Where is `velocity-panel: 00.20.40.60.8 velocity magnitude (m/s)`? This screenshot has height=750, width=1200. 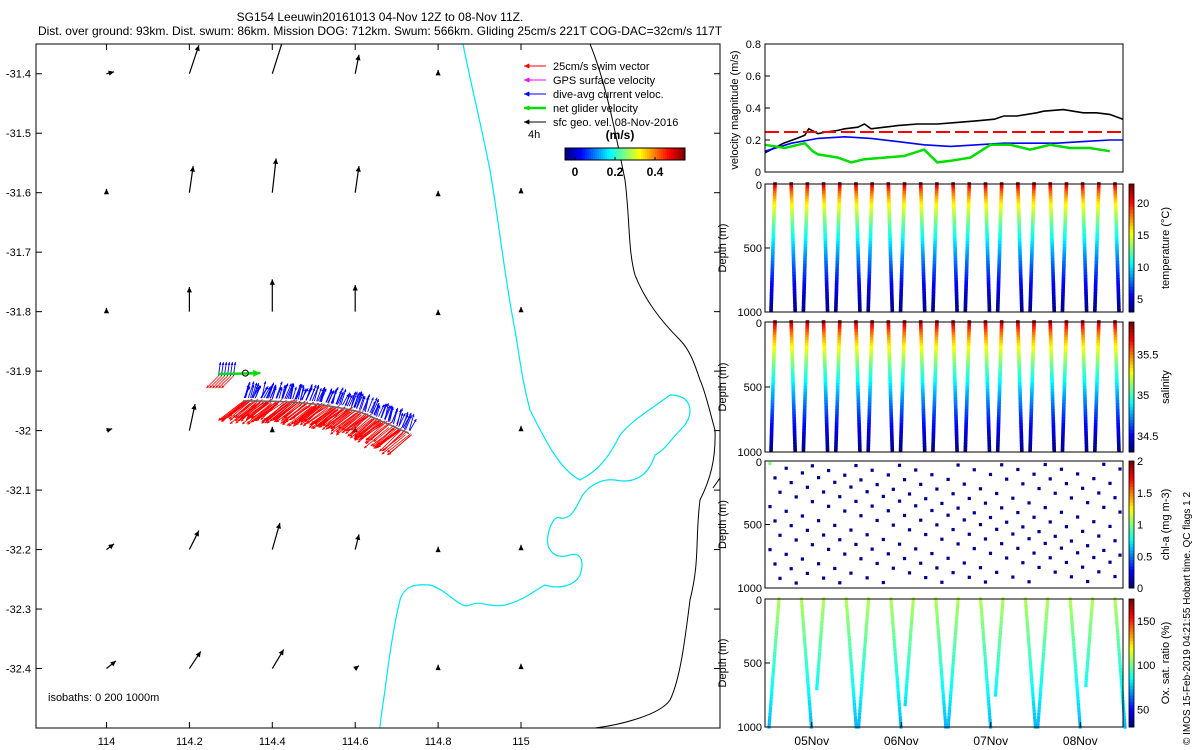 velocity-panel: 00.20.40.60.8 velocity magnitude (m/s) is located at coordinates (926, 109).